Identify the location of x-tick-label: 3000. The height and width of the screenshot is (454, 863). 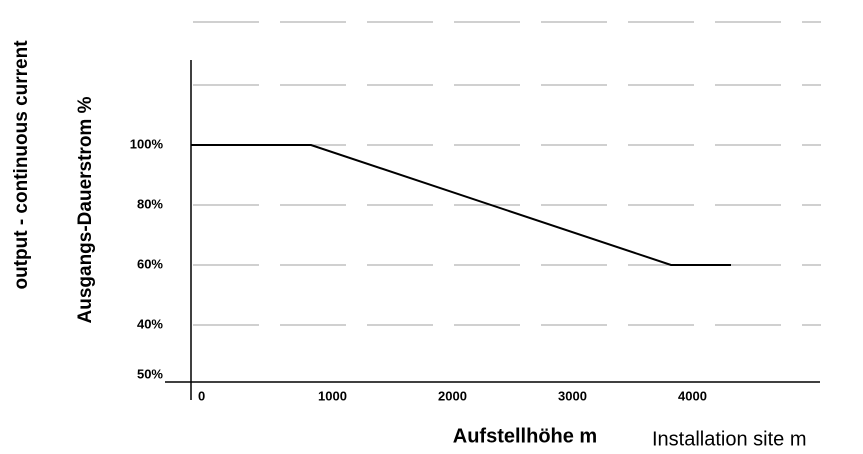
(572, 395).